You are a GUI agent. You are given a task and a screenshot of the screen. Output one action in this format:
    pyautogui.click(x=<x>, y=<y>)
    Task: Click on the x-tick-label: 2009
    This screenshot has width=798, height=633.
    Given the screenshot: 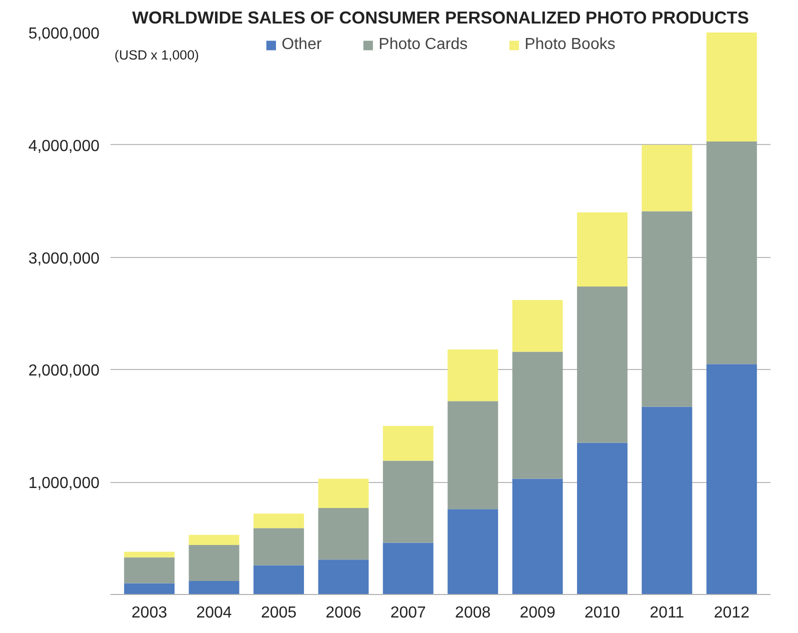 What is the action you would take?
    pyautogui.click(x=538, y=613)
    